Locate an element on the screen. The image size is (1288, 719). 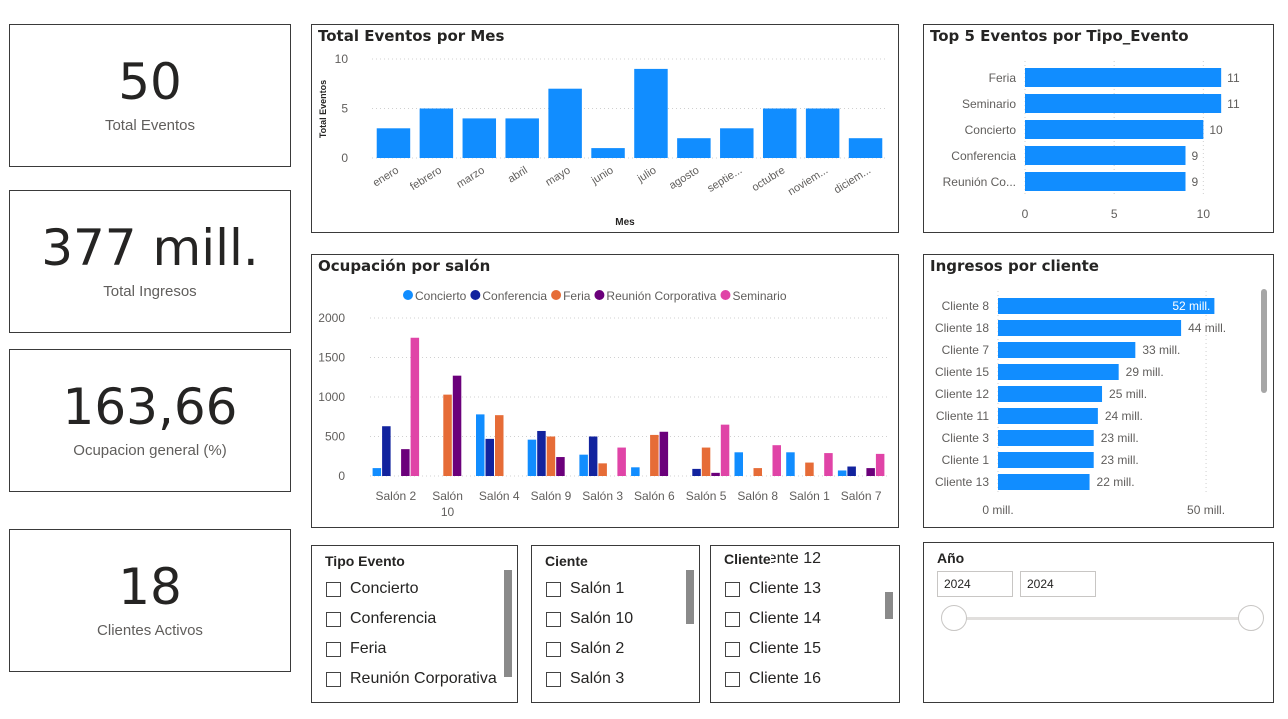
bar-marzo is located at coordinates (479, 138).